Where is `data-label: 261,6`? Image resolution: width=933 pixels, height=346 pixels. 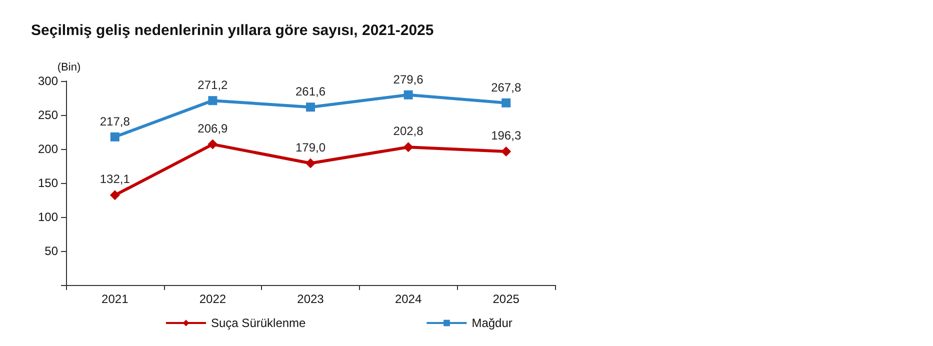 data-label: 261,6 is located at coordinates (310, 91).